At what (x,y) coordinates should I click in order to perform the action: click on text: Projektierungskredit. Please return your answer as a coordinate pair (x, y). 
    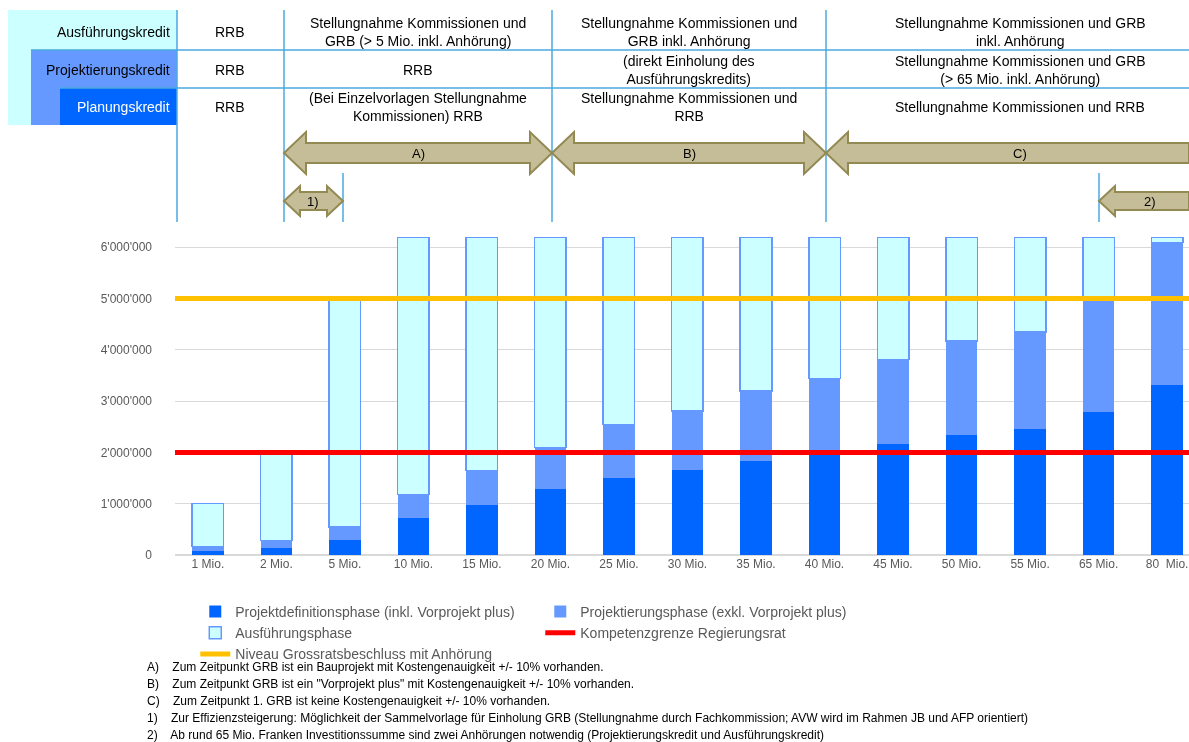
    Looking at the image, I should click on (108, 70).